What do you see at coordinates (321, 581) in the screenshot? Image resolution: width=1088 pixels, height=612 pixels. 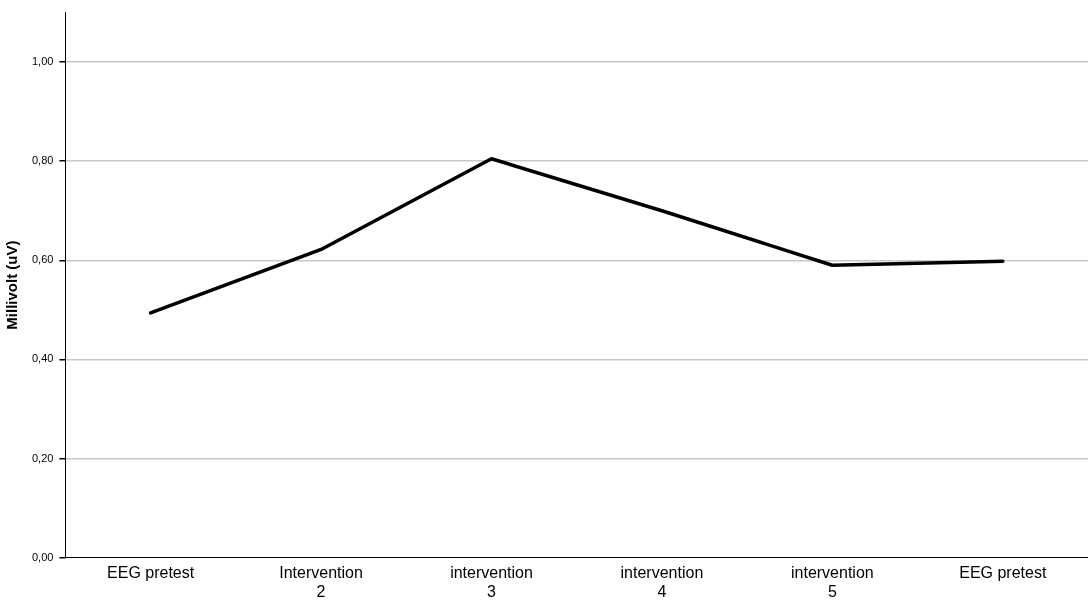 I see `x-tick-label: Intervention 2` at bounding box center [321, 581].